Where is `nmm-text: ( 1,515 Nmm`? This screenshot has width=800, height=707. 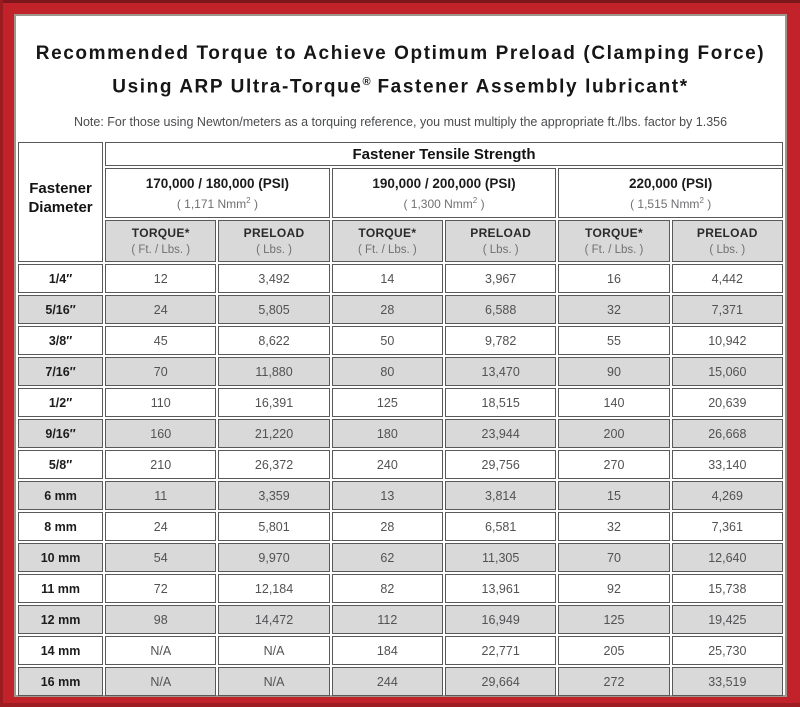 nmm-text: ( 1,515 Nmm is located at coordinates (665, 203).